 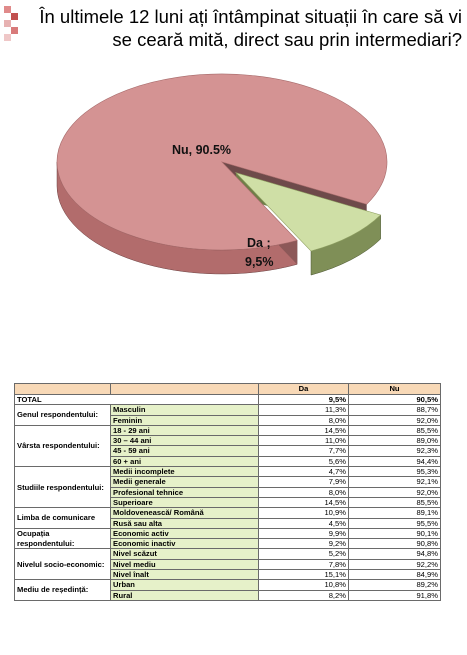 I want to click on value-nu-cell: 84,9%, so click(x=394, y=575).